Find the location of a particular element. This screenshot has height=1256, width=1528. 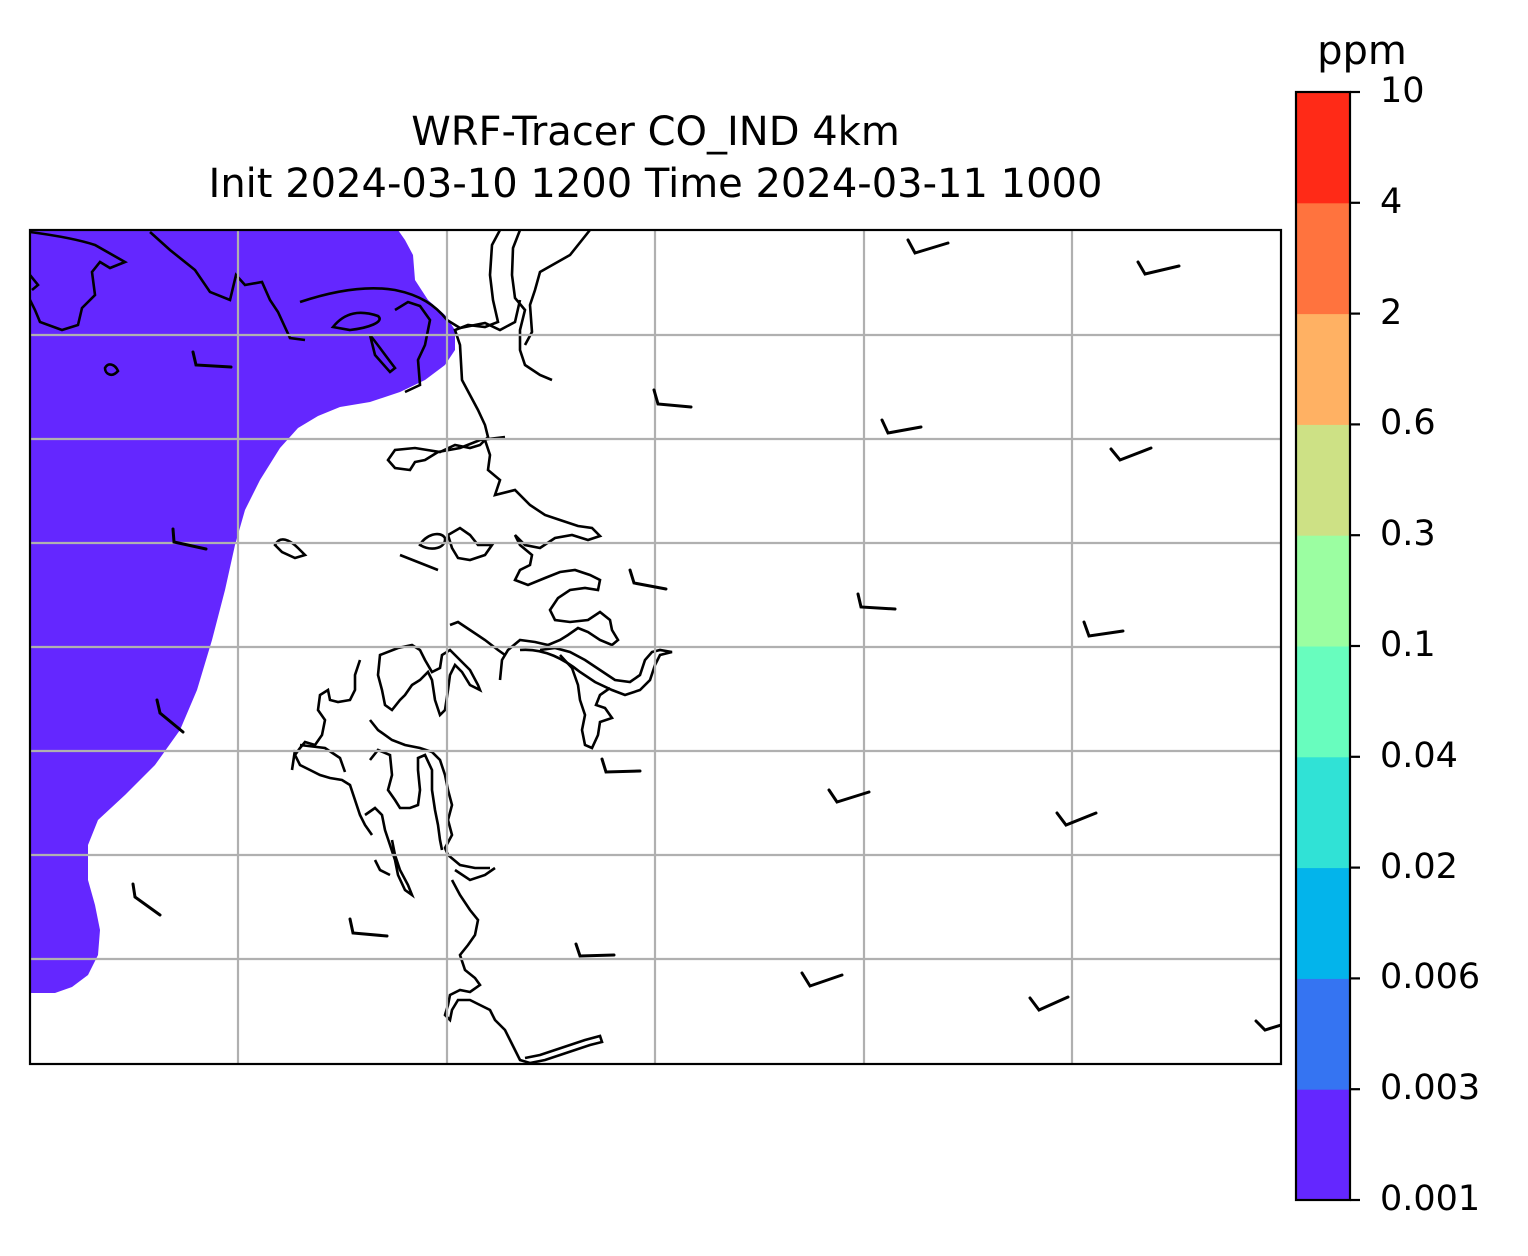

colorbar-tick-label: 0.1 is located at coordinates (1408, 645).